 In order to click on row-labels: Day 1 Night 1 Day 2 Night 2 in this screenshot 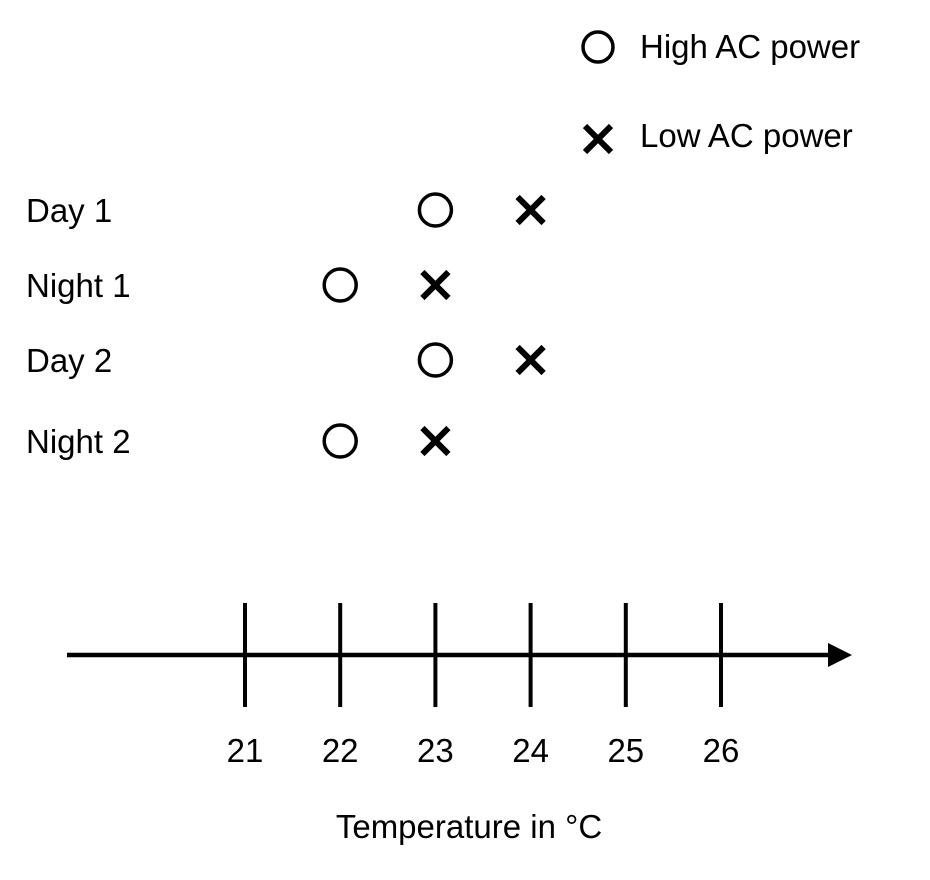, I will do `click(78, 326)`.